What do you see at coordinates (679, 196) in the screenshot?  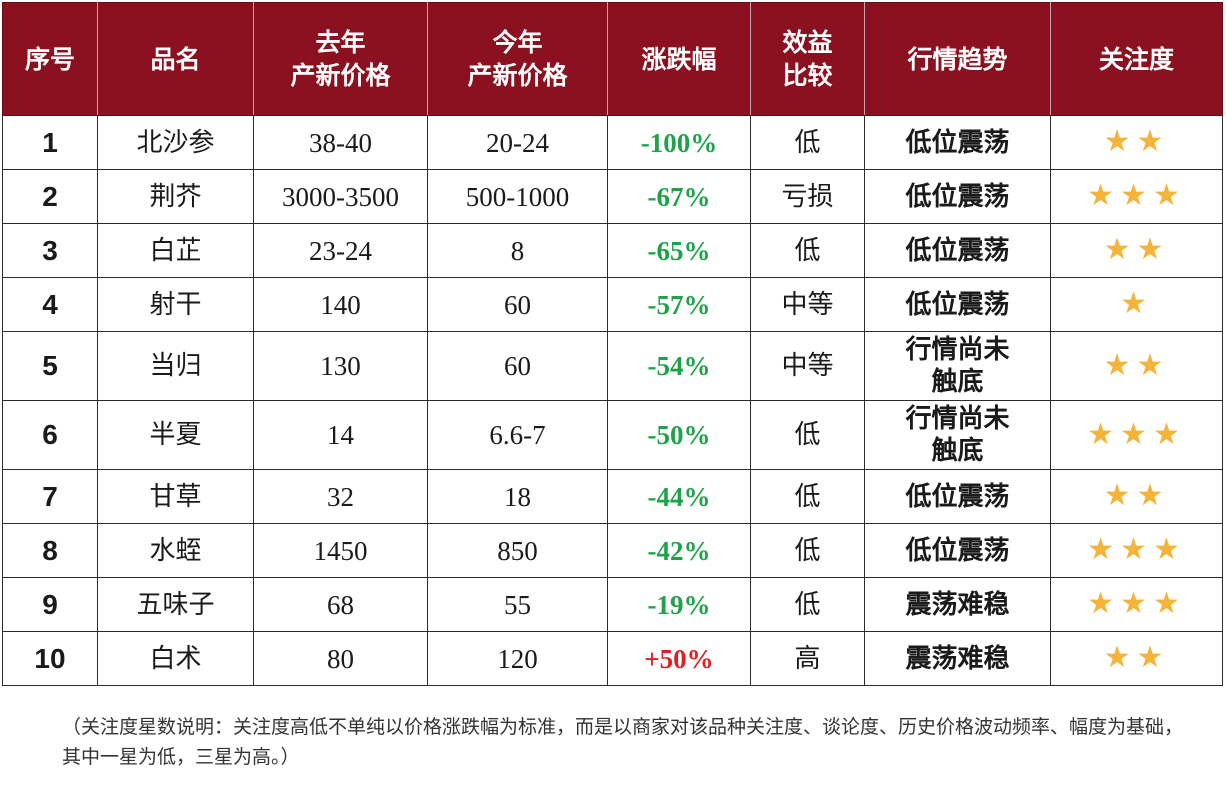 I see `price-change: -67%` at bounding box center [679, 196].